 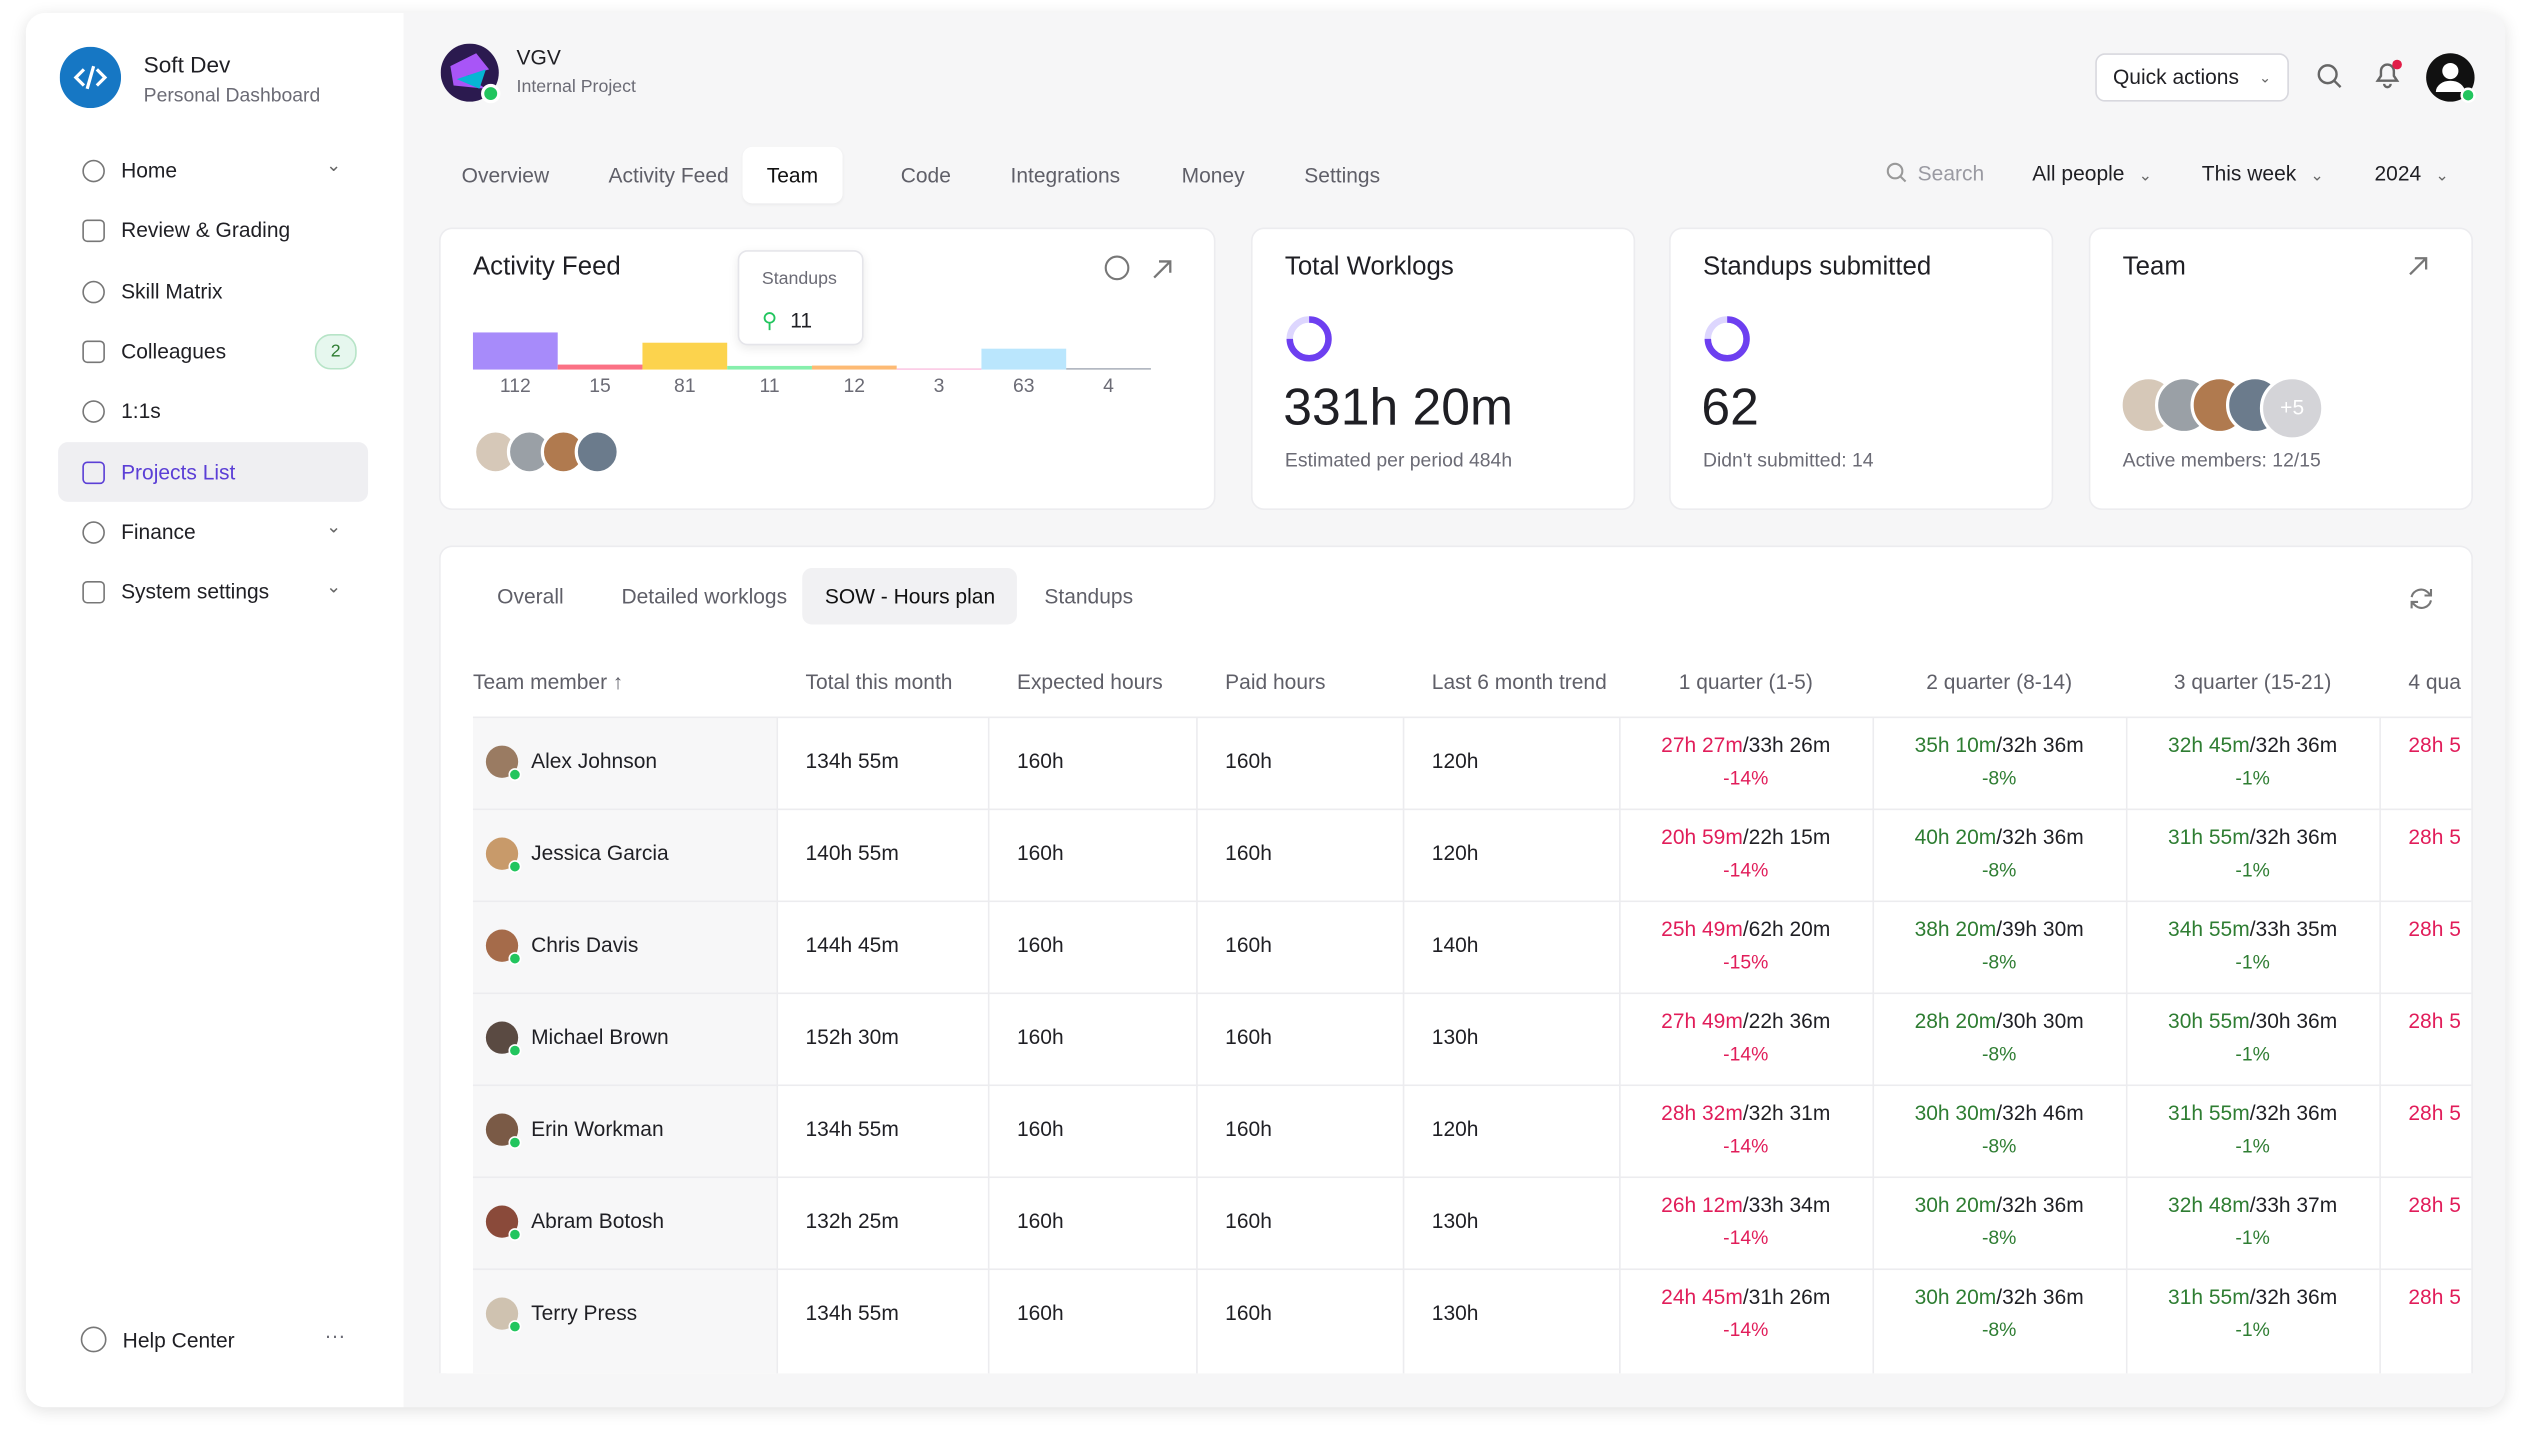 What do you see at coordinates (2434, 681) in the screenshot?
I see `column-header: 4 qua` at bounding box center [2434, 681].